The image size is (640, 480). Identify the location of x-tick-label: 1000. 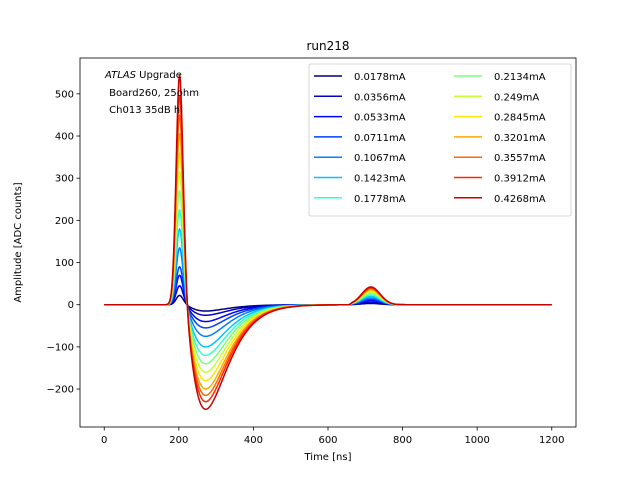
(476, 440).